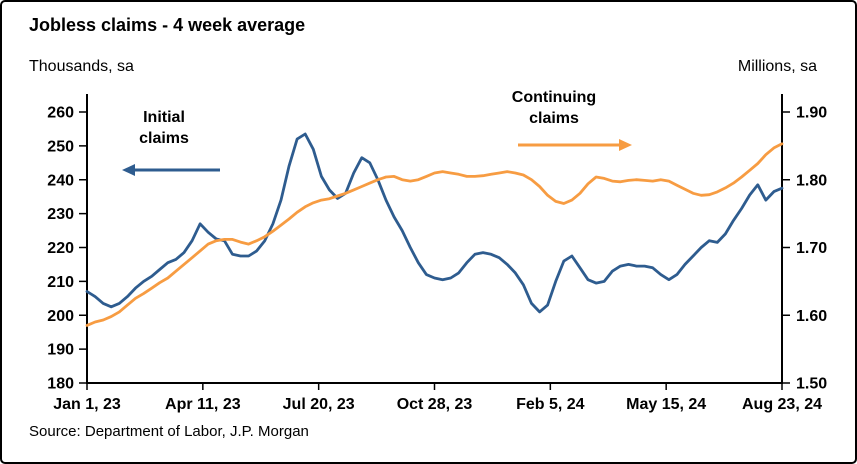 The image size is (857, 464). Describe the element at coordinates (811, 248) in the screenshot. I see `right-axis-tick-label: 1.70` at that location.